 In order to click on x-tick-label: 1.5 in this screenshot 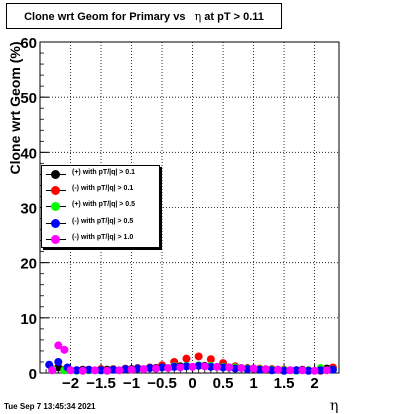, I will do `click(284, 383)`.